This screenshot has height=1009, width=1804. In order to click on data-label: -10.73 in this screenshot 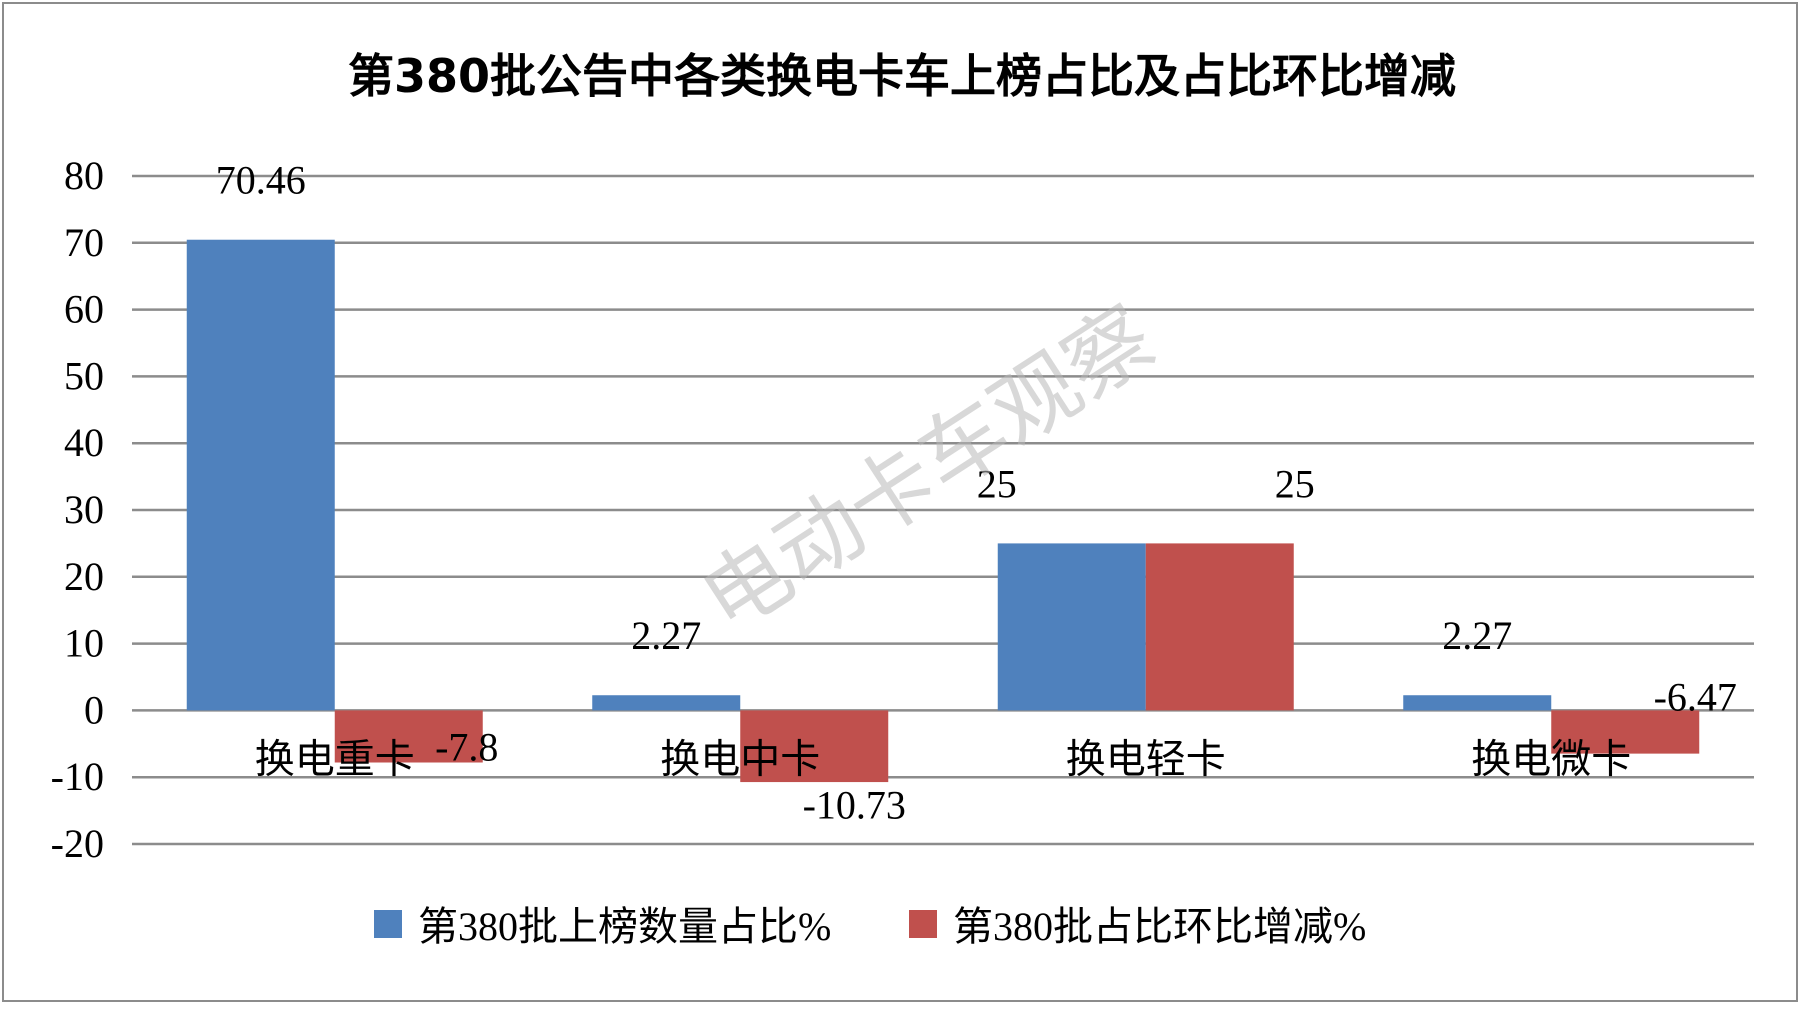, I will do `click(854, 804)`.